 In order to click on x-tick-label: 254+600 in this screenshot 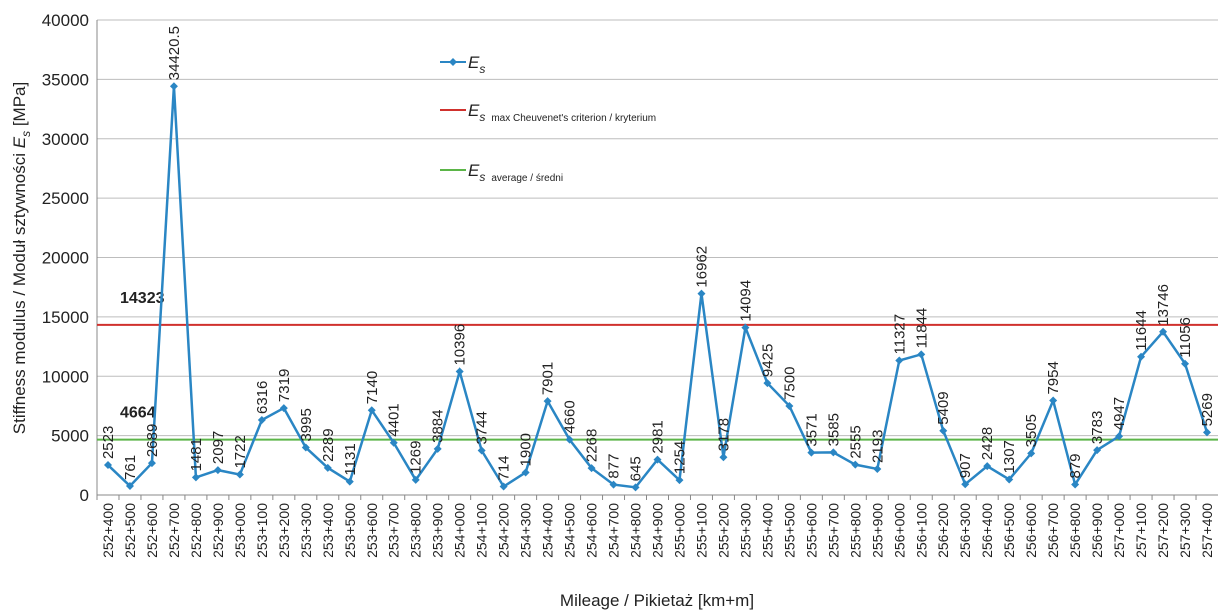, I will do `click(592, 530)`.